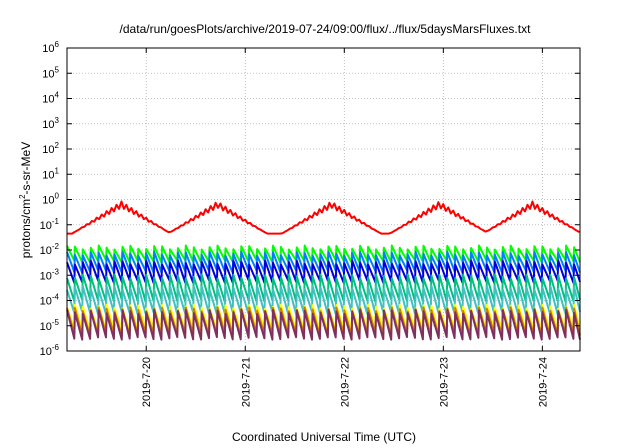  I want to click on y-tick-exponent: -3, so click(56, 271).